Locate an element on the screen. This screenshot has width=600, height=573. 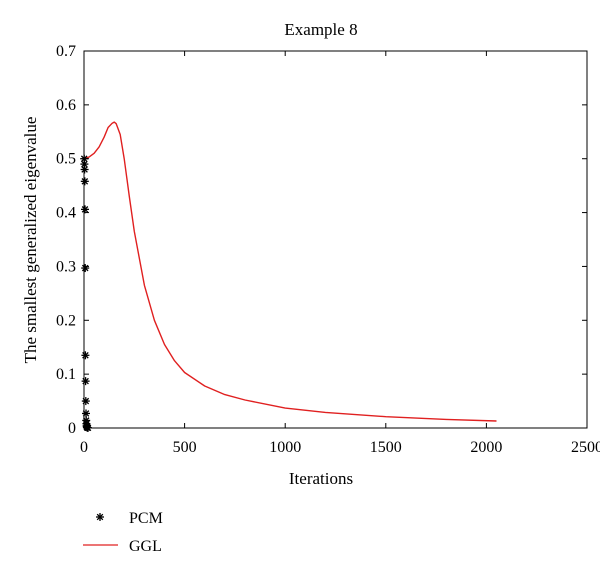
x-tick-label: 0 is located at coordinates (84, 447).